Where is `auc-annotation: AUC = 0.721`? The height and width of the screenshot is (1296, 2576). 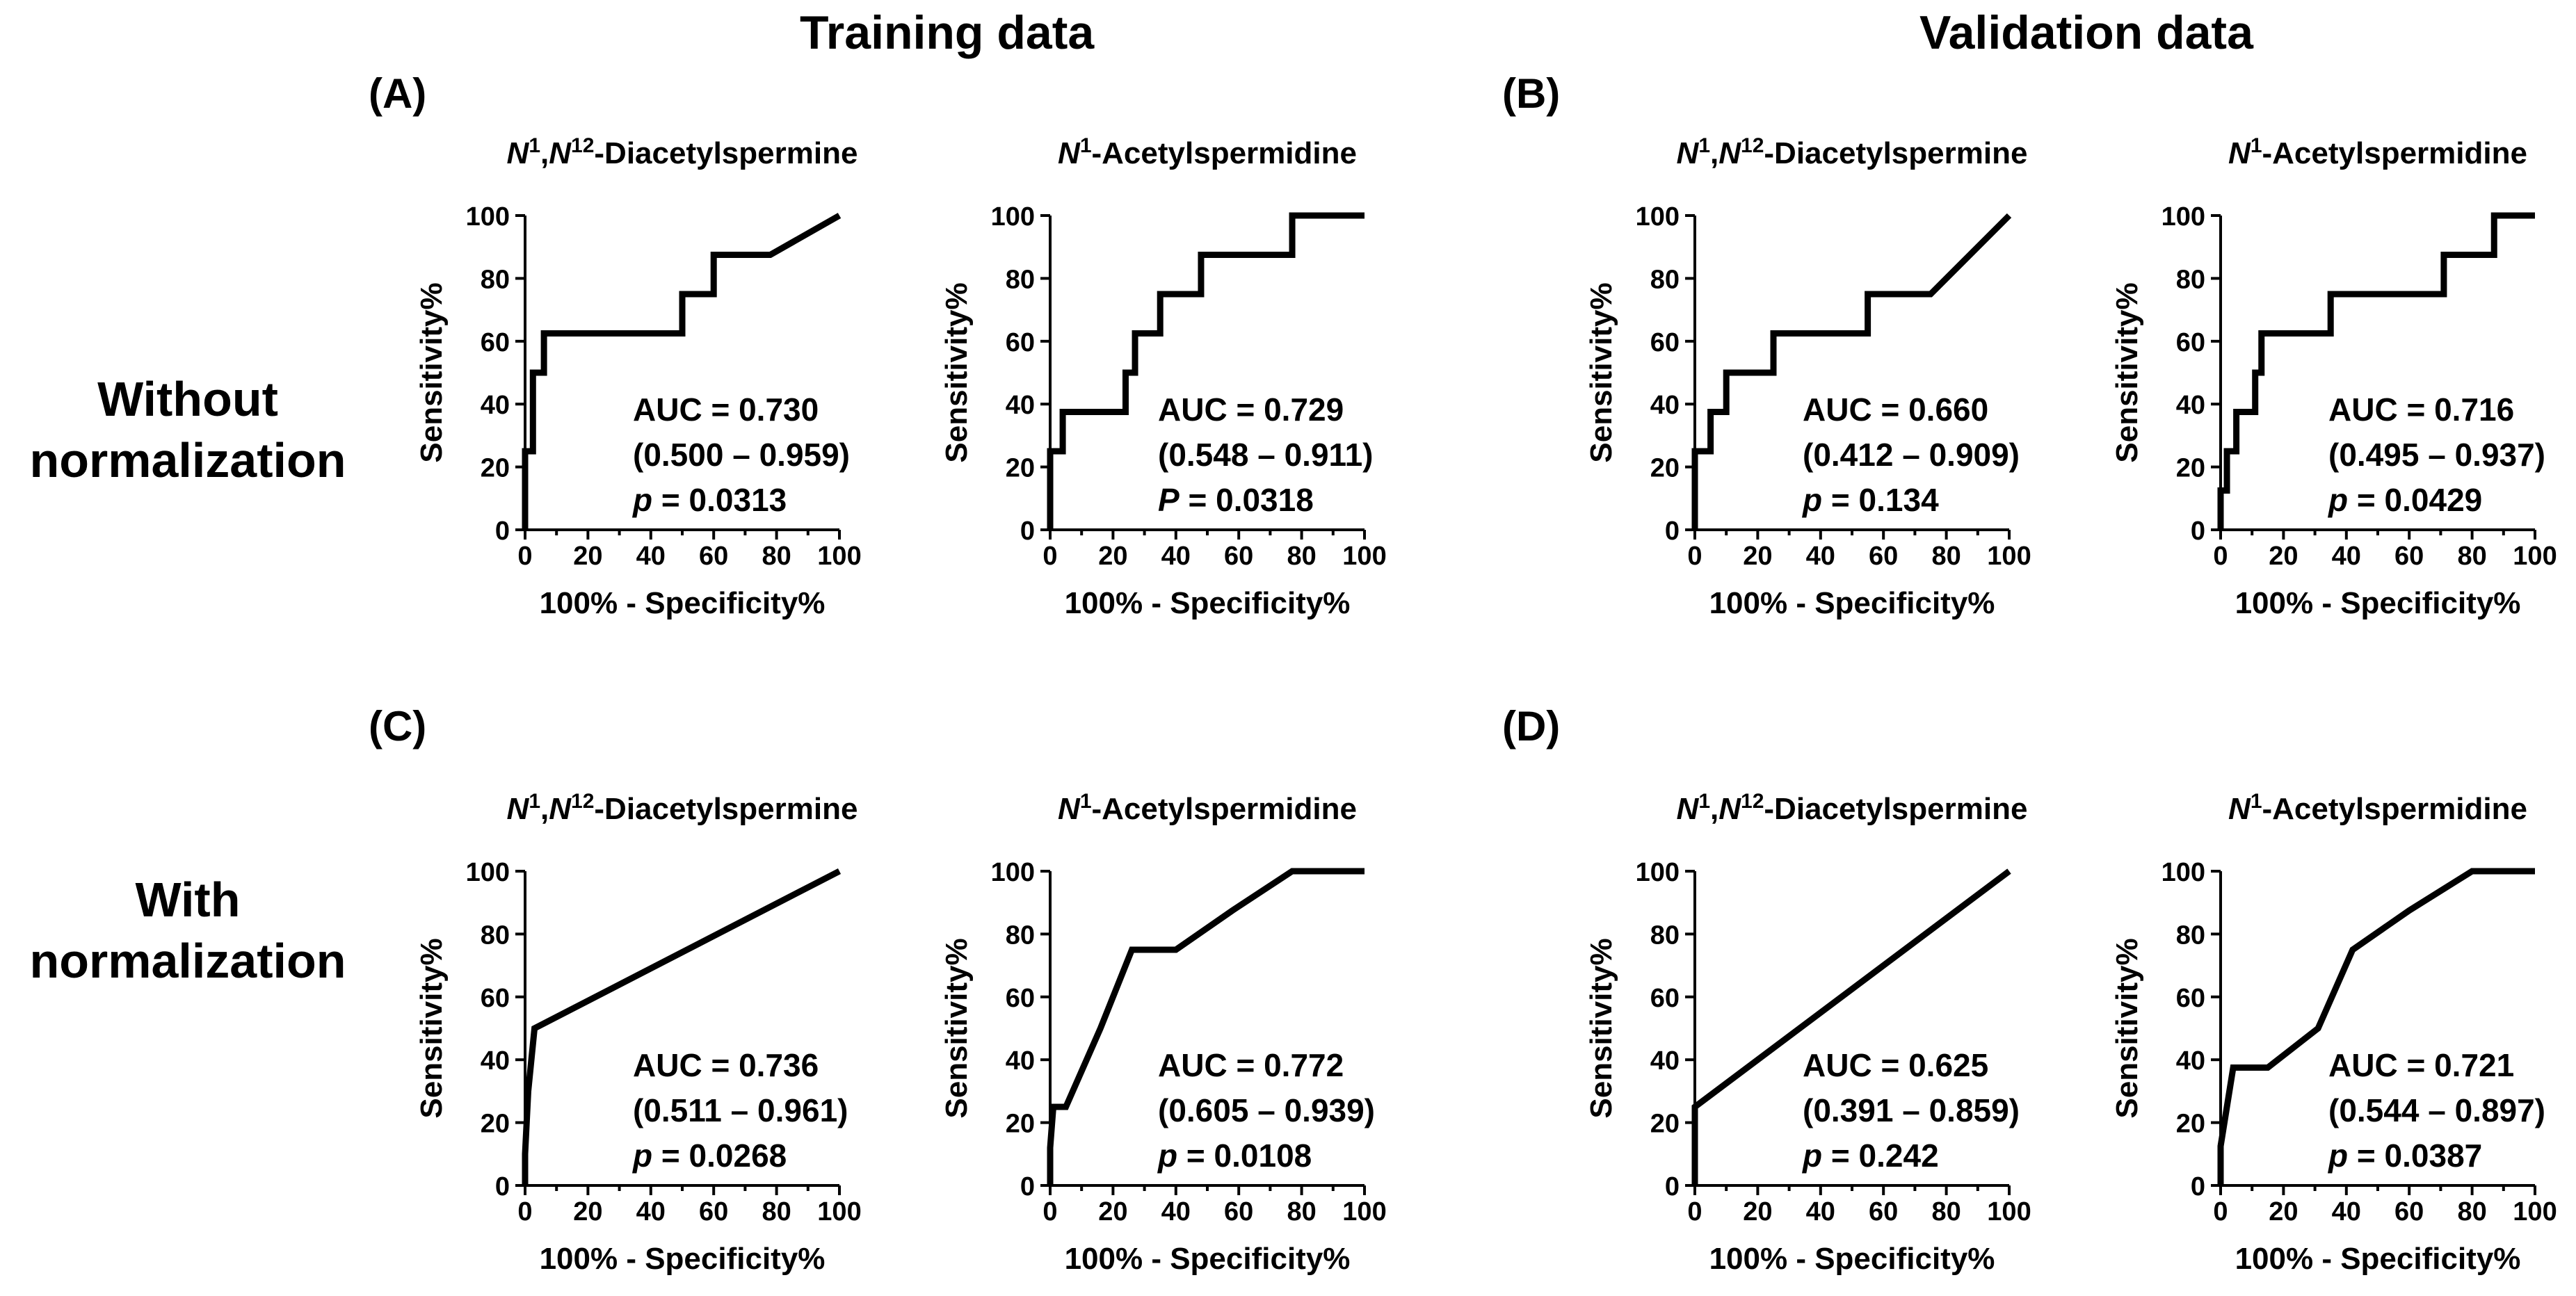 auc-annotation: AUC = 0.721 is located at coordinates (2421, 1065).